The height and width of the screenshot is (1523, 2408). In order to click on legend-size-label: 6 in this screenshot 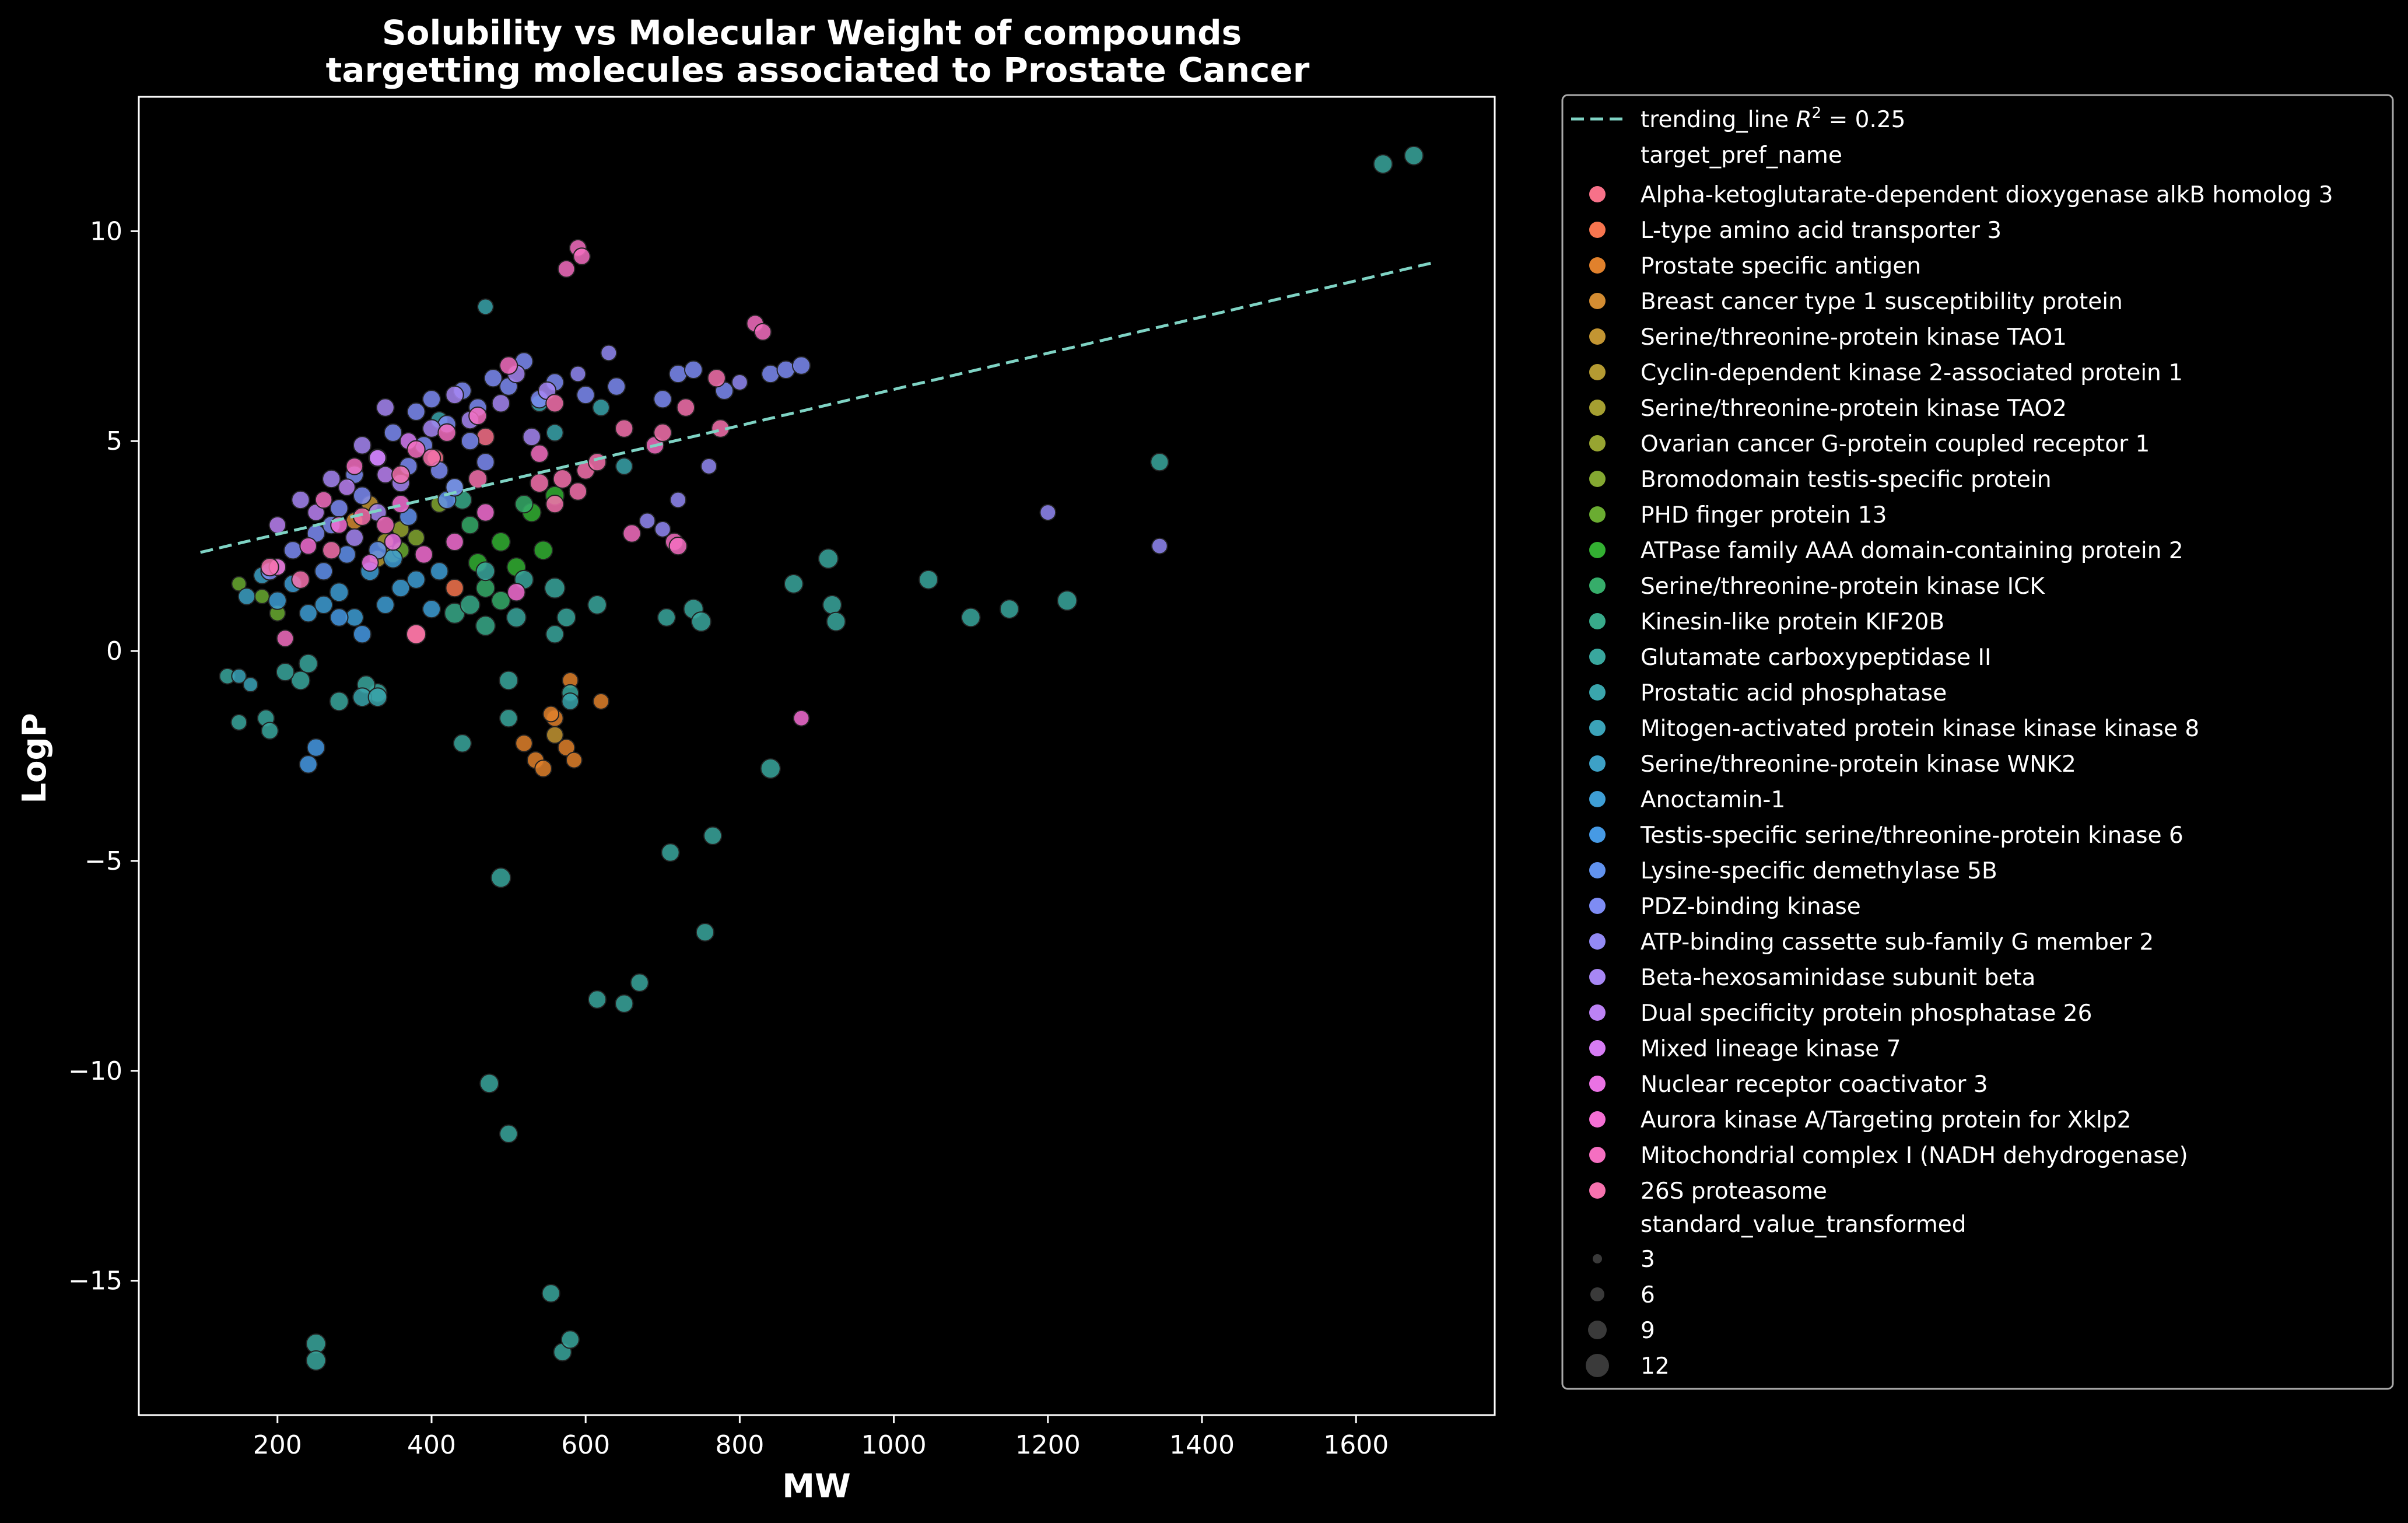, I will do `click(1648, 1295)`.